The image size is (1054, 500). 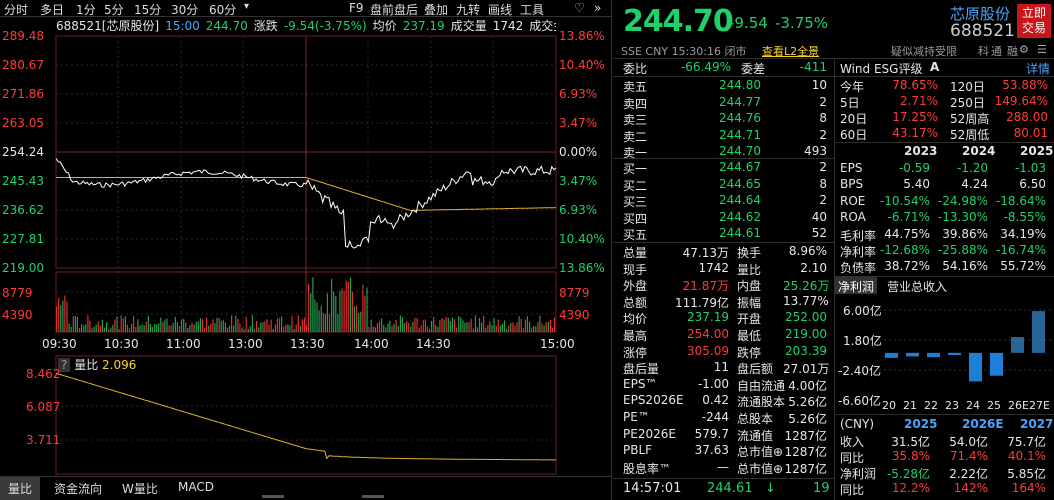 What do you see at coordinates (121, 344) in the screenshot?
I see `time-tick: 10:30` at bounding box center [121, 344].